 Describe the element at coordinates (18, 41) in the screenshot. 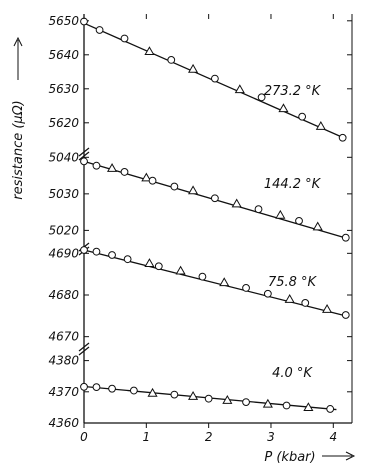

I see `y-axis-title-arrowhead` at that location.